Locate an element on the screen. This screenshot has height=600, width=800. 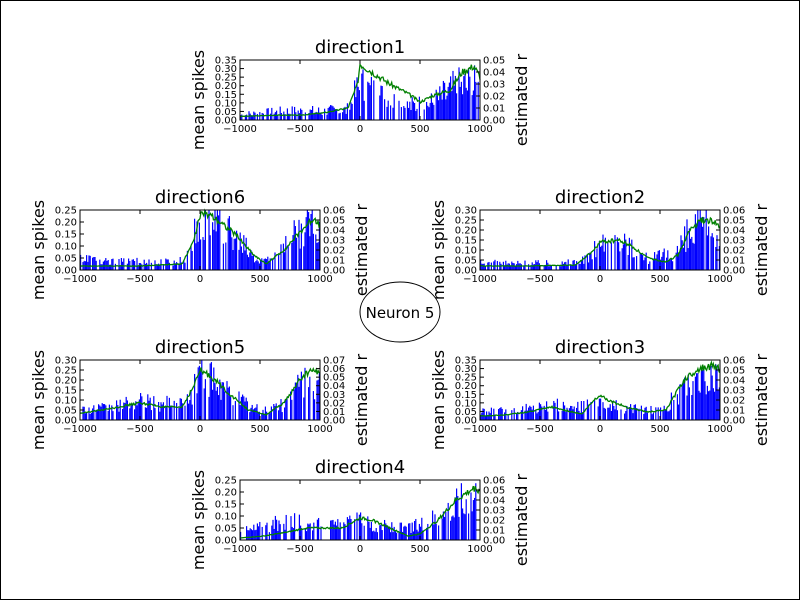
y-axis-label: mean spikes is located at coordinates (438, 250).